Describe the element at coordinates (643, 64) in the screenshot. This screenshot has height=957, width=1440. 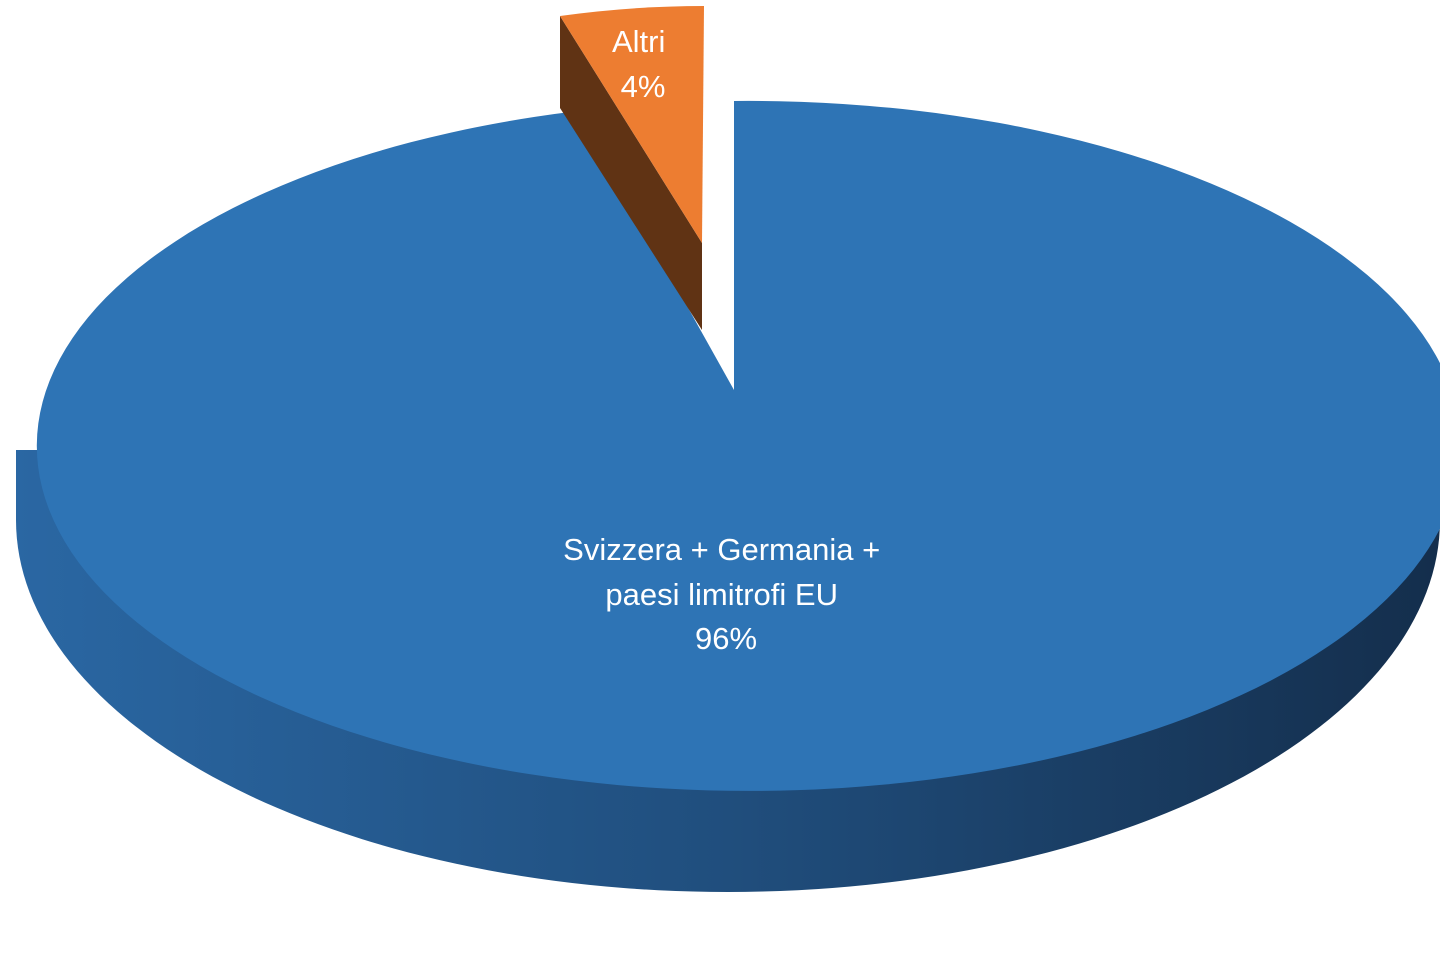
I see `label-altri: Altri 4%` at that location.